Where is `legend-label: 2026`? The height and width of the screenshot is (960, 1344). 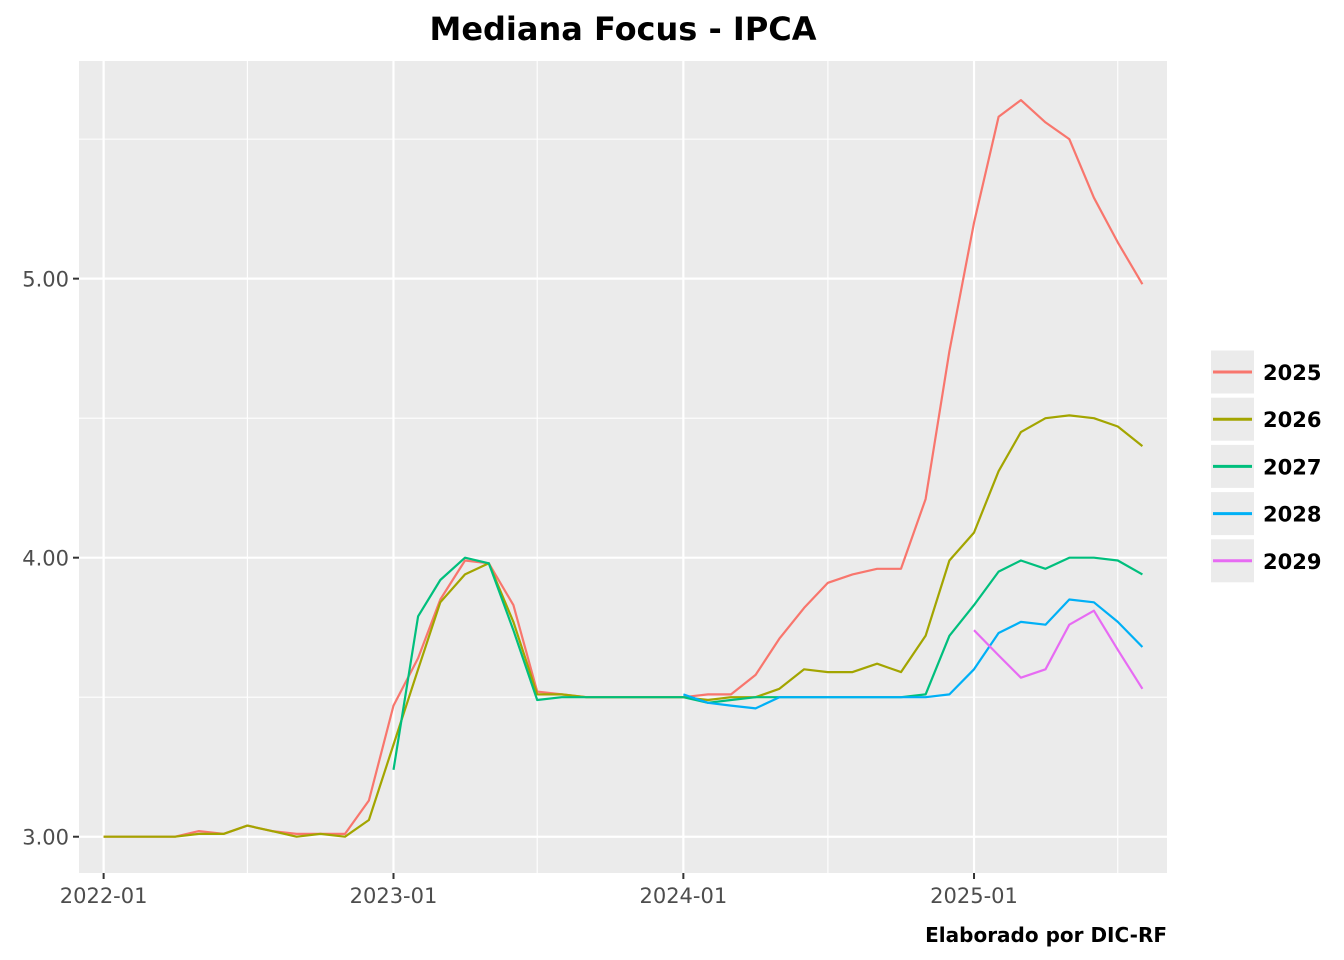
legend-label: 2026 is located at coordinates (1292, 420).